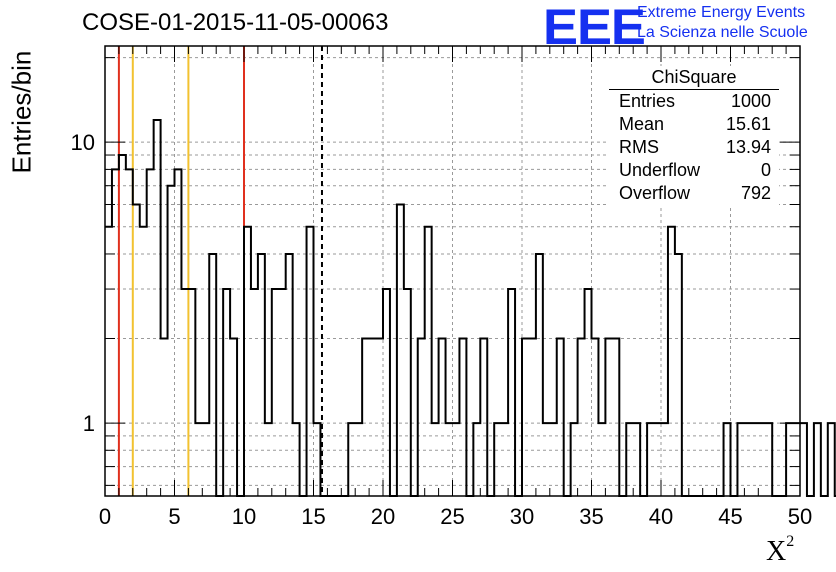 The height and width of the screenshot is (572, 836). What do you see at coordinates (695, 101) in the screenshot?
I see `stats-row-entries: Entries 1000` at bounding box center [695, 101].